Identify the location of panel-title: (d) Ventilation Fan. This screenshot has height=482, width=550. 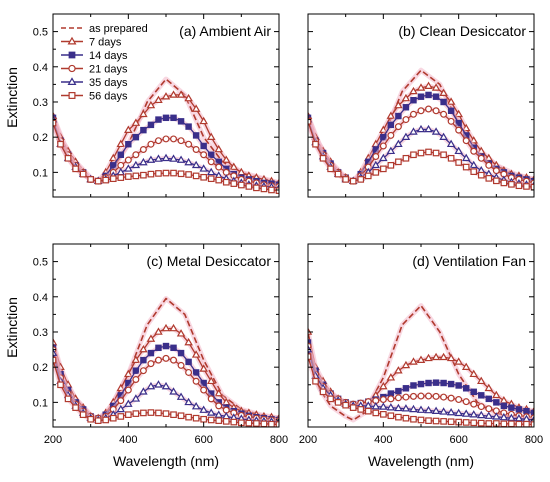
(469, 261).